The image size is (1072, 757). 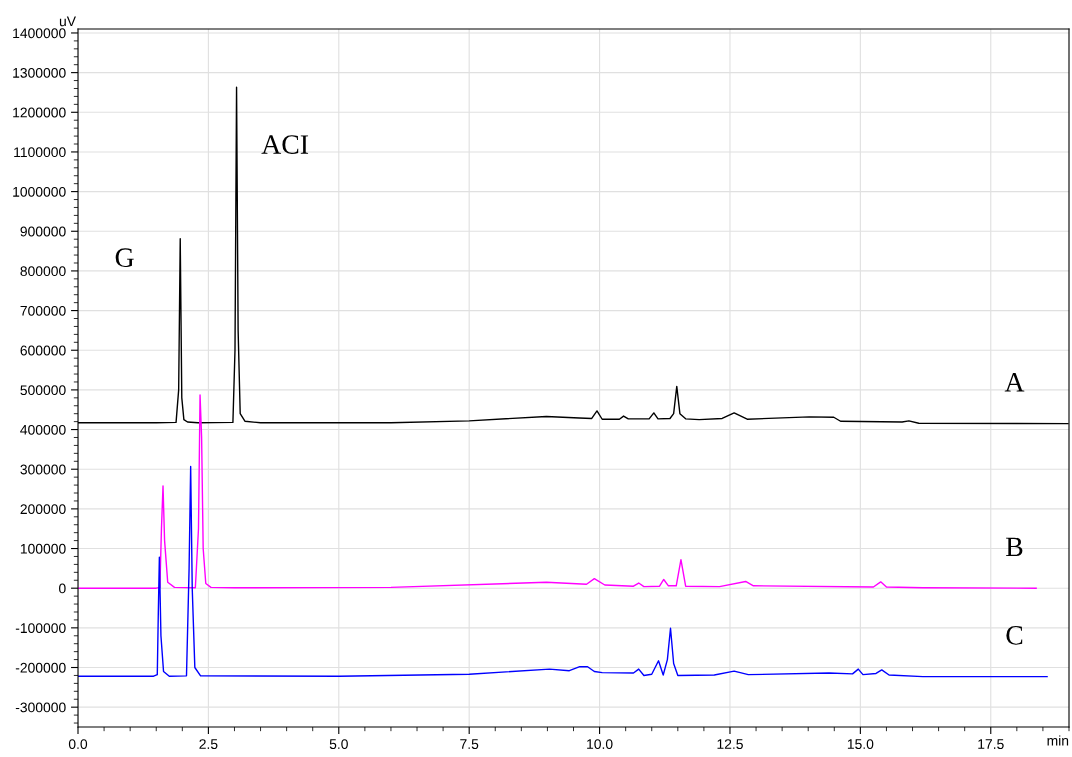 I want to click on annotation: G, so click(x=124, y=257).